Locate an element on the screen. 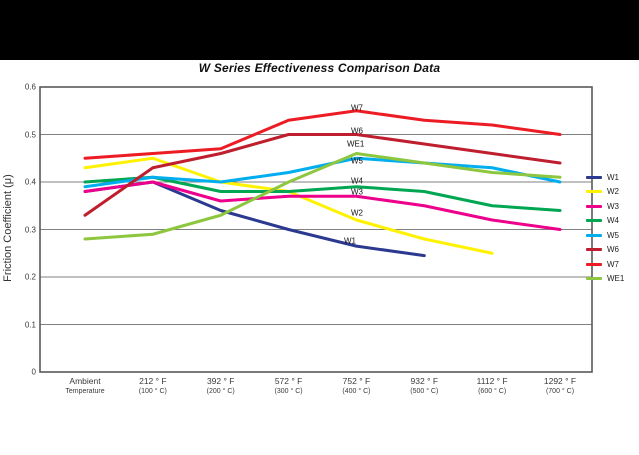 The image size is (639, 455). legend-label: W2 is located at coordinates (613, 192).